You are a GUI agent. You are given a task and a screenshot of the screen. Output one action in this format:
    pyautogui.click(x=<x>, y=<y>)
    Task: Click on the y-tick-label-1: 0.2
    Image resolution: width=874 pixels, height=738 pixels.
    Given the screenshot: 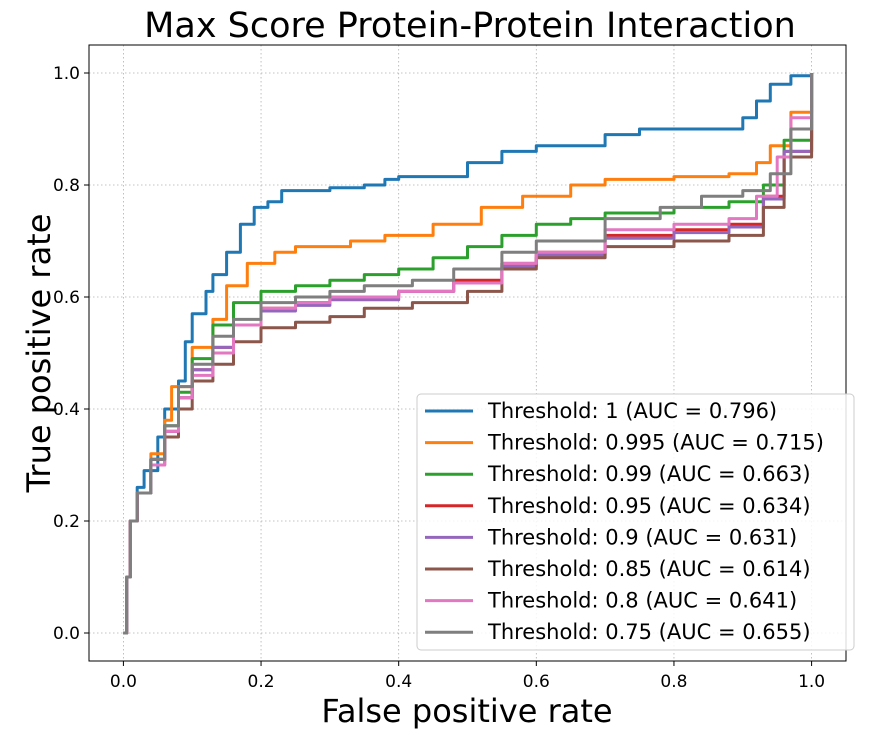 What is the action you would take?
    pyautogui.click(x=66, y=522)
    